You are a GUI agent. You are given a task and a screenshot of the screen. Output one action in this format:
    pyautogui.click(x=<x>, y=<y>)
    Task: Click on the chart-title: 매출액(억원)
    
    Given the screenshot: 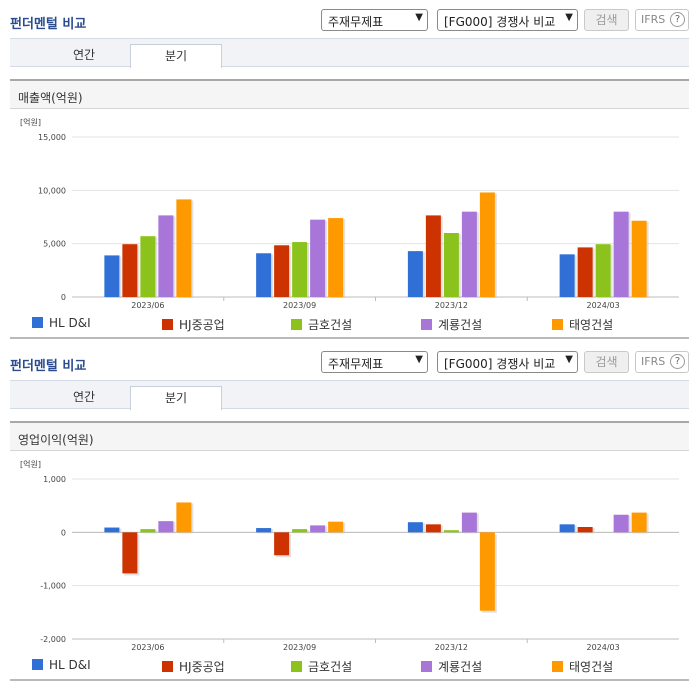 What is the action you would take?
    pyautogui.click(x=349, y=94)
    